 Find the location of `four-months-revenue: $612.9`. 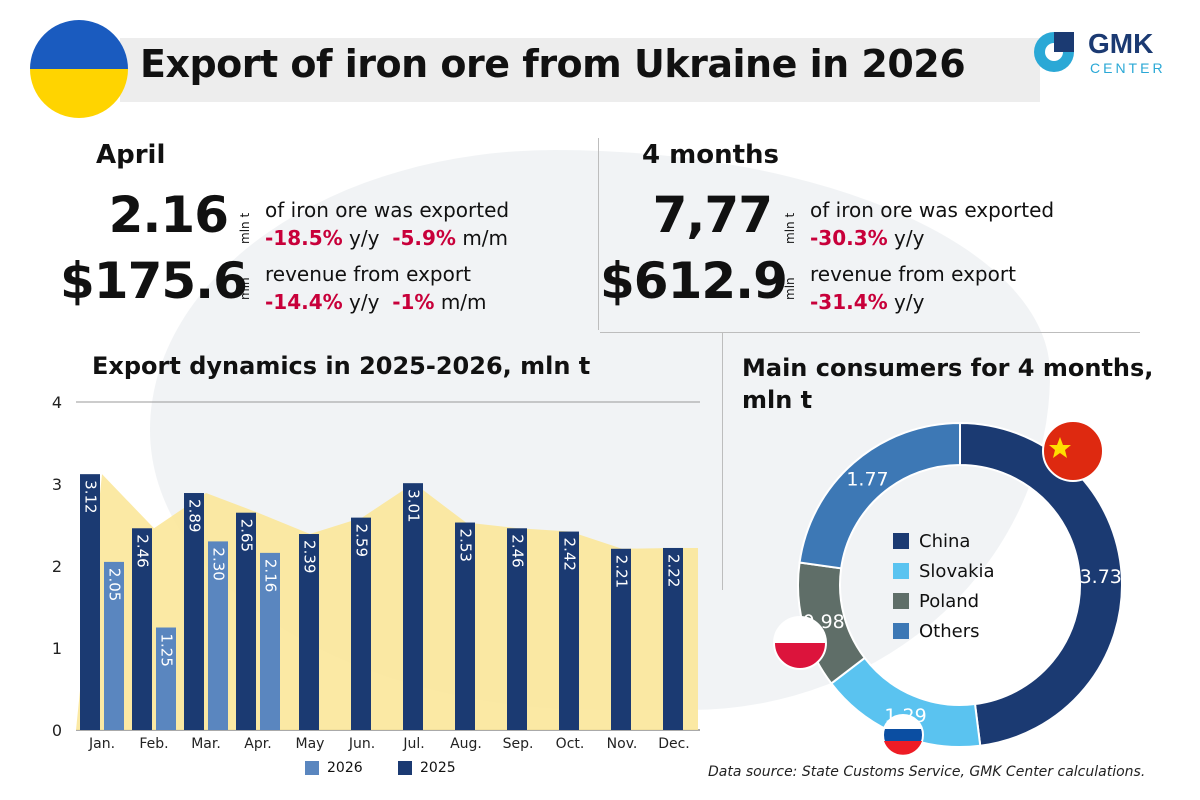

four-months-revenue: $612.9 is located at coordinates (694, 281).